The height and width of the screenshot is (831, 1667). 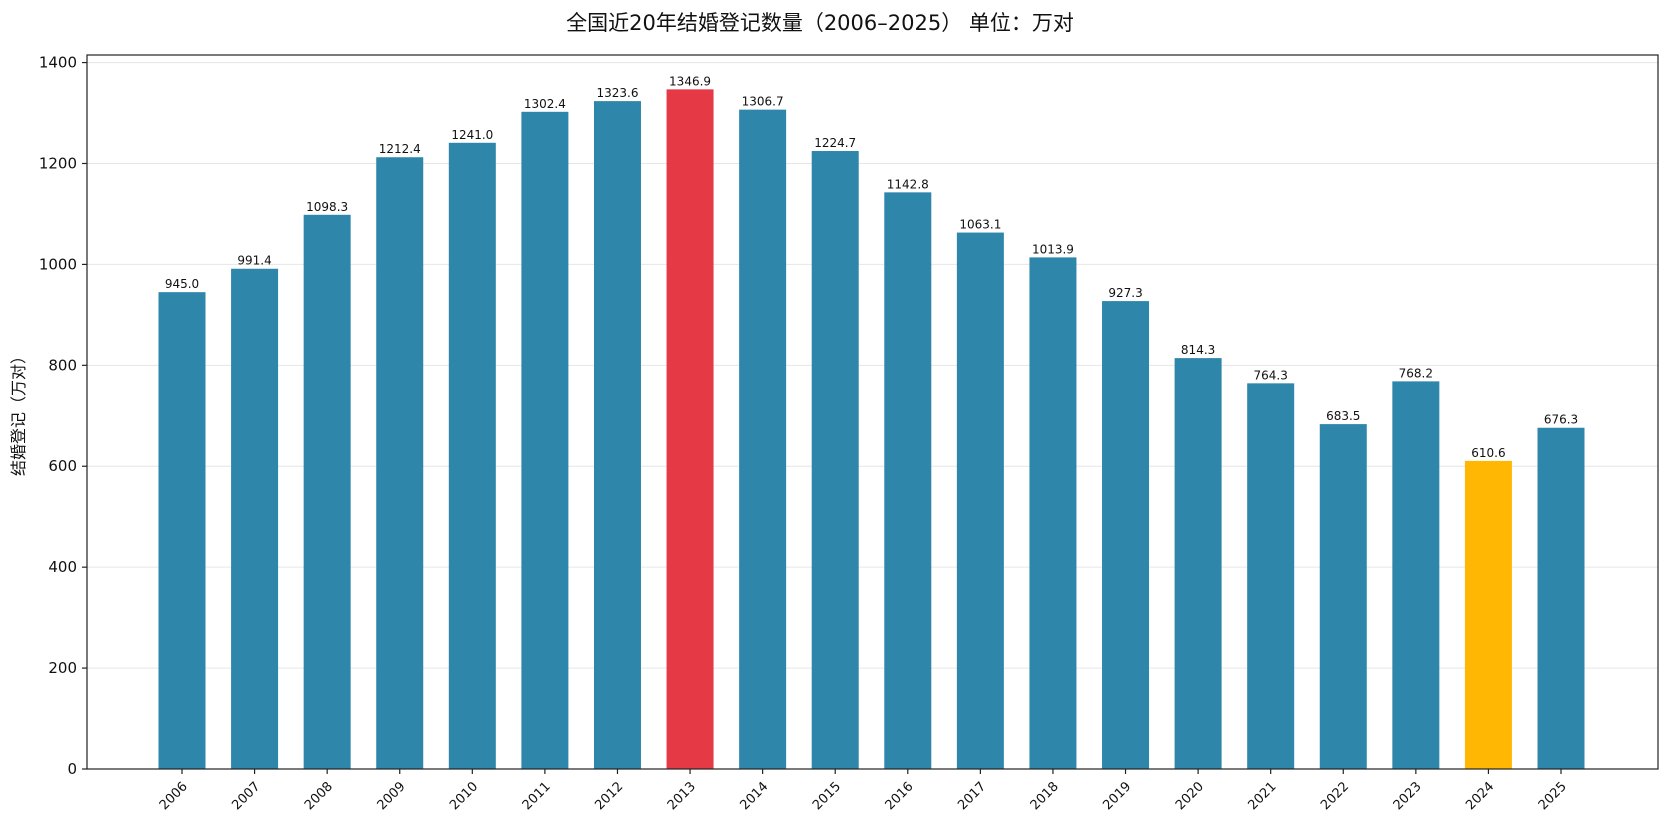 I want to click on bar-2018, so click(x=1053, y=513).